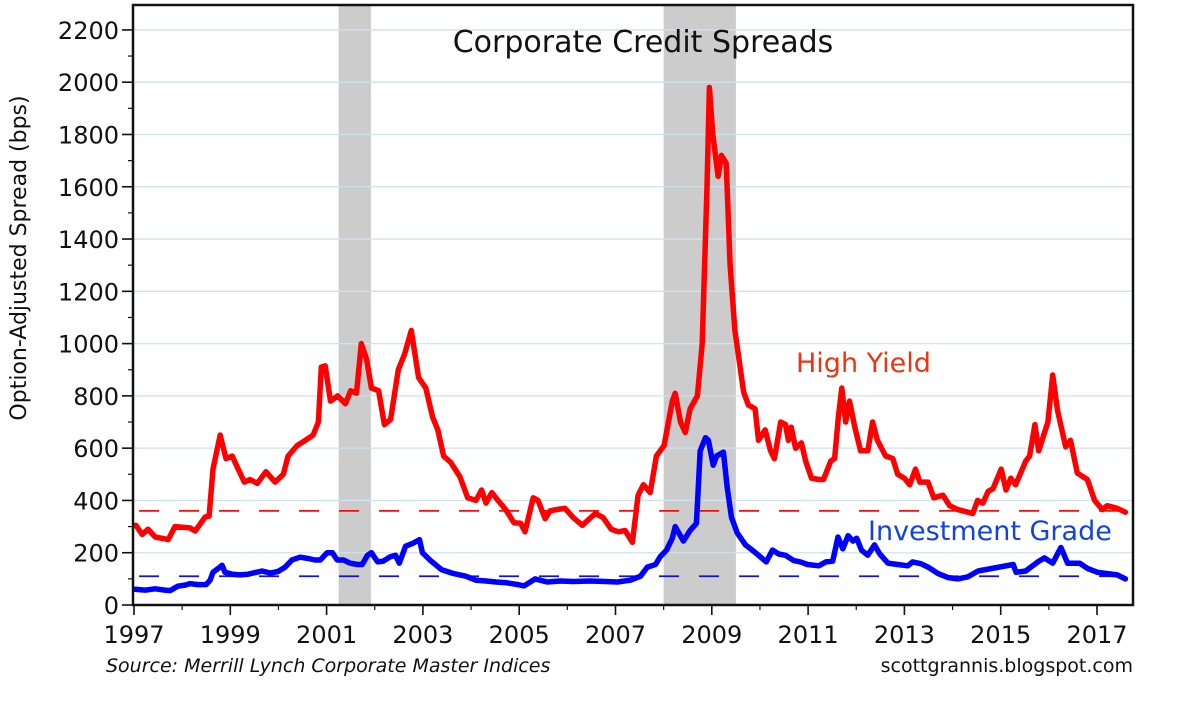  Describe the element at coordinates (111, 606) in the screenshot. I see `y-tick-label: 0` at that location.